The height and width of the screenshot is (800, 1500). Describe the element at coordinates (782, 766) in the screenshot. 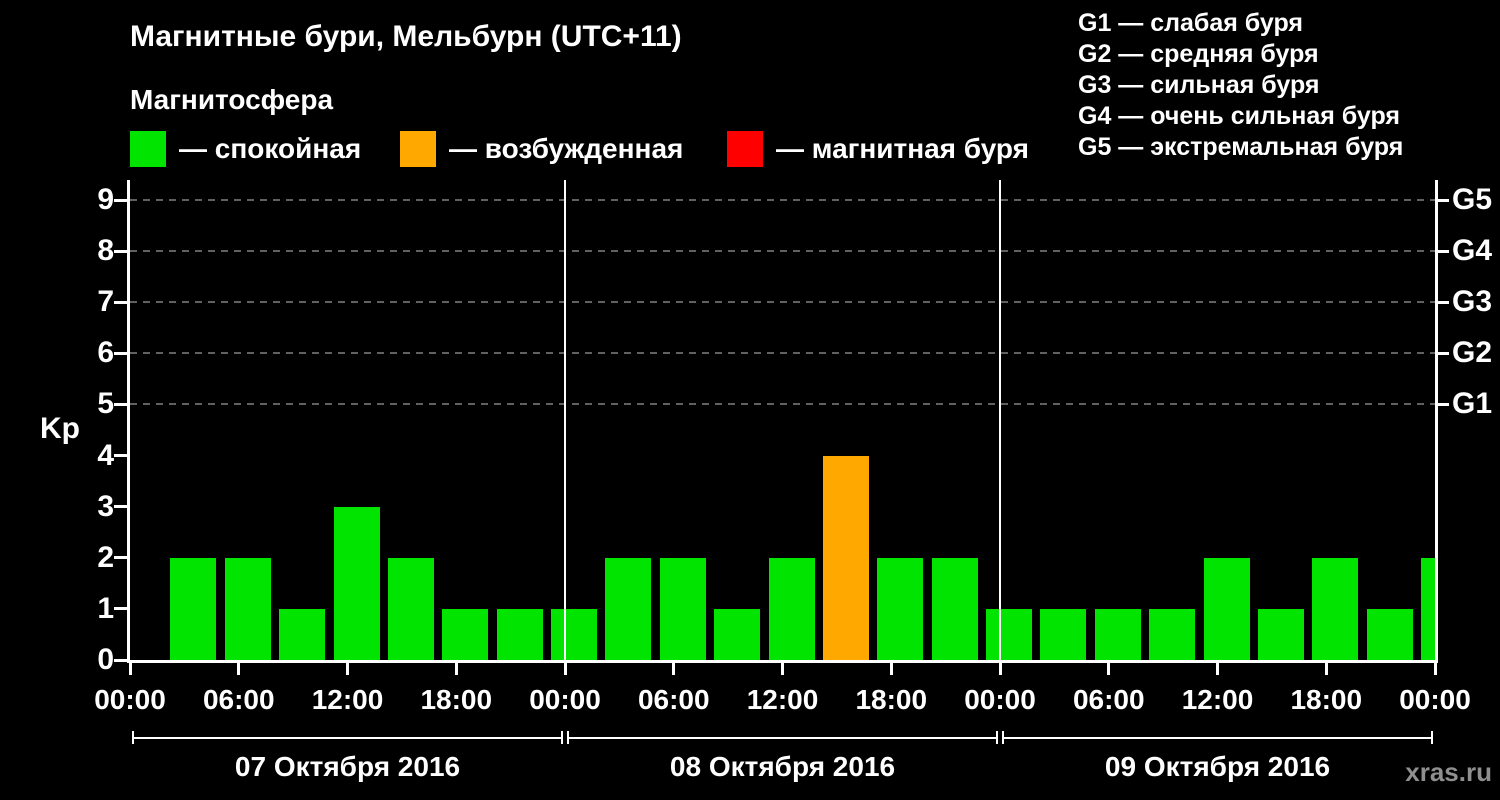

I see `date-label: 08 Октября 2016` at that location.